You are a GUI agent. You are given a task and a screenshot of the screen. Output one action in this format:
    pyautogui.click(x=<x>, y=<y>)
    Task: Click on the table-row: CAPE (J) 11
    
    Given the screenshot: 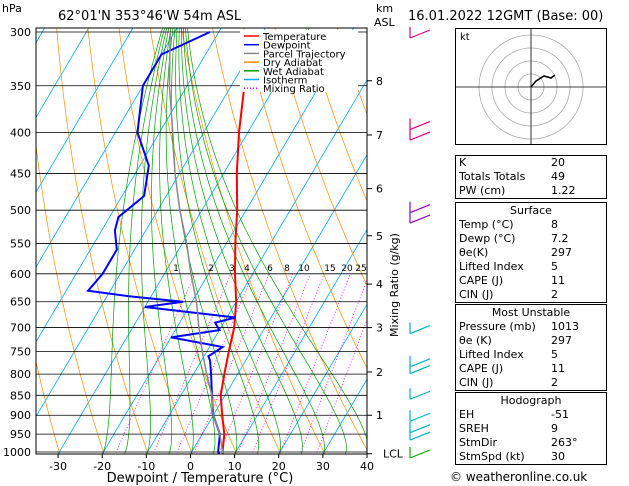 What is the action you would take?
    pyautogui.click(x=531, y=281)
    